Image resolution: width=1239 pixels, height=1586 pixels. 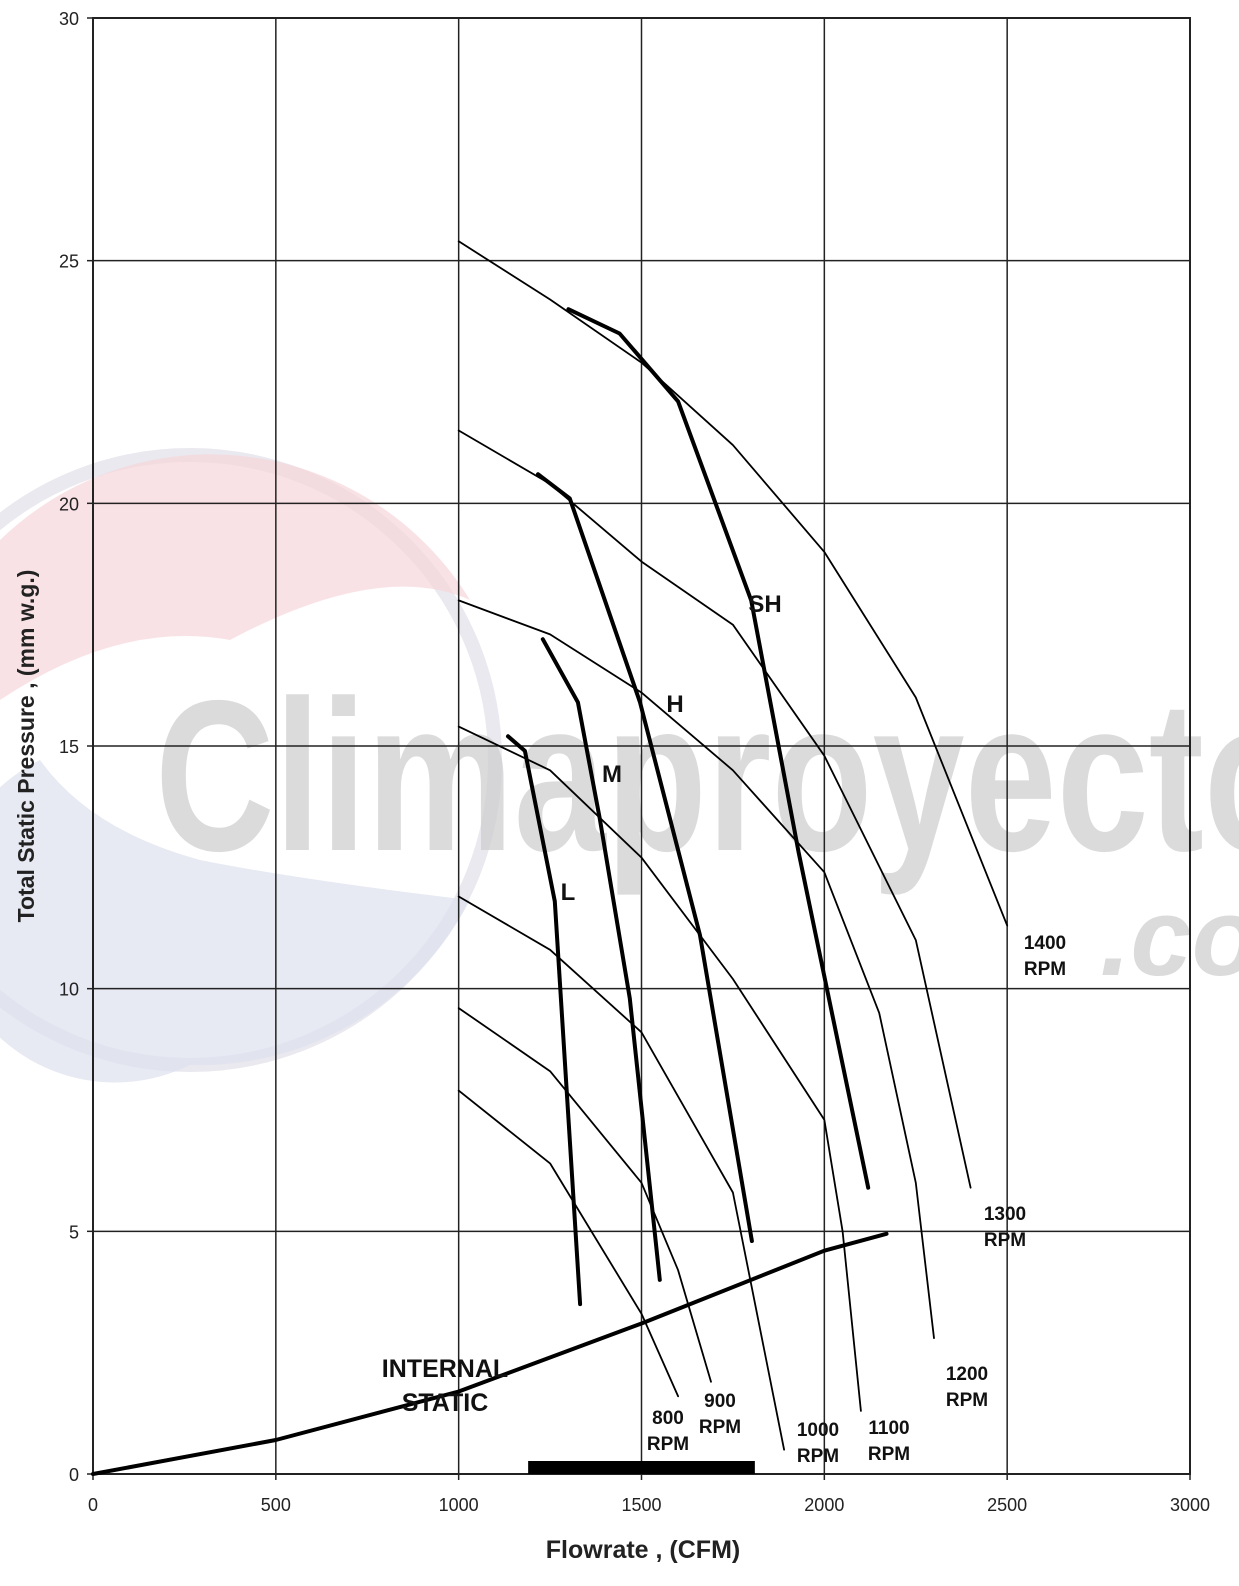 What do you see at coordinates (69, 990) in the screenshot?
I see `y-tick-label: 10` at bounding box center [69, 990].